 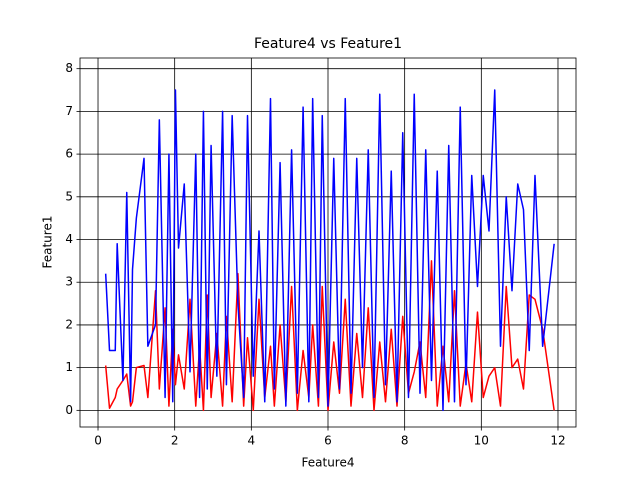 I want to click on y-tick-label: 6, so click(x=69, y=154).